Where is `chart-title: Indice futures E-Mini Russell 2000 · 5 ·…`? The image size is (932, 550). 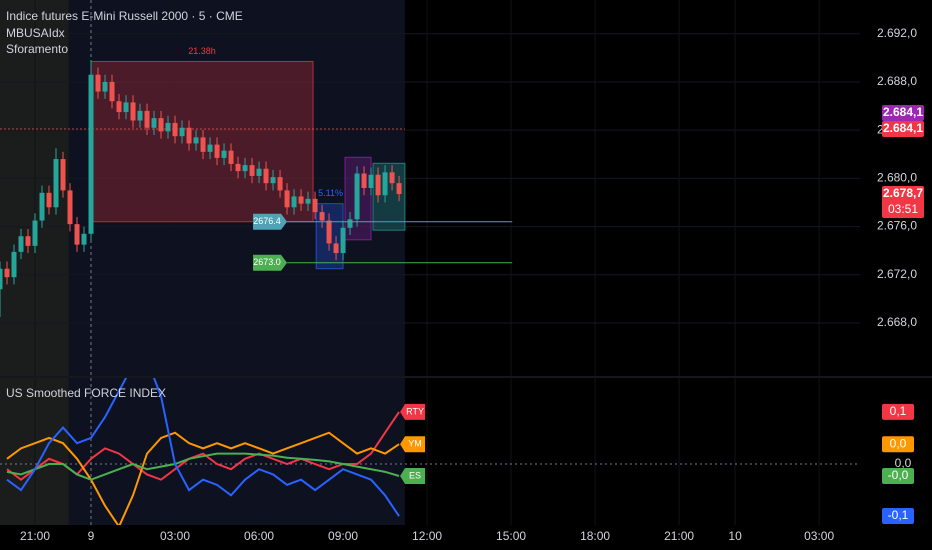 chart-title: Indice futures E-Mini Russell 2000 · 5 ·… is located at coordinates (124, 16).